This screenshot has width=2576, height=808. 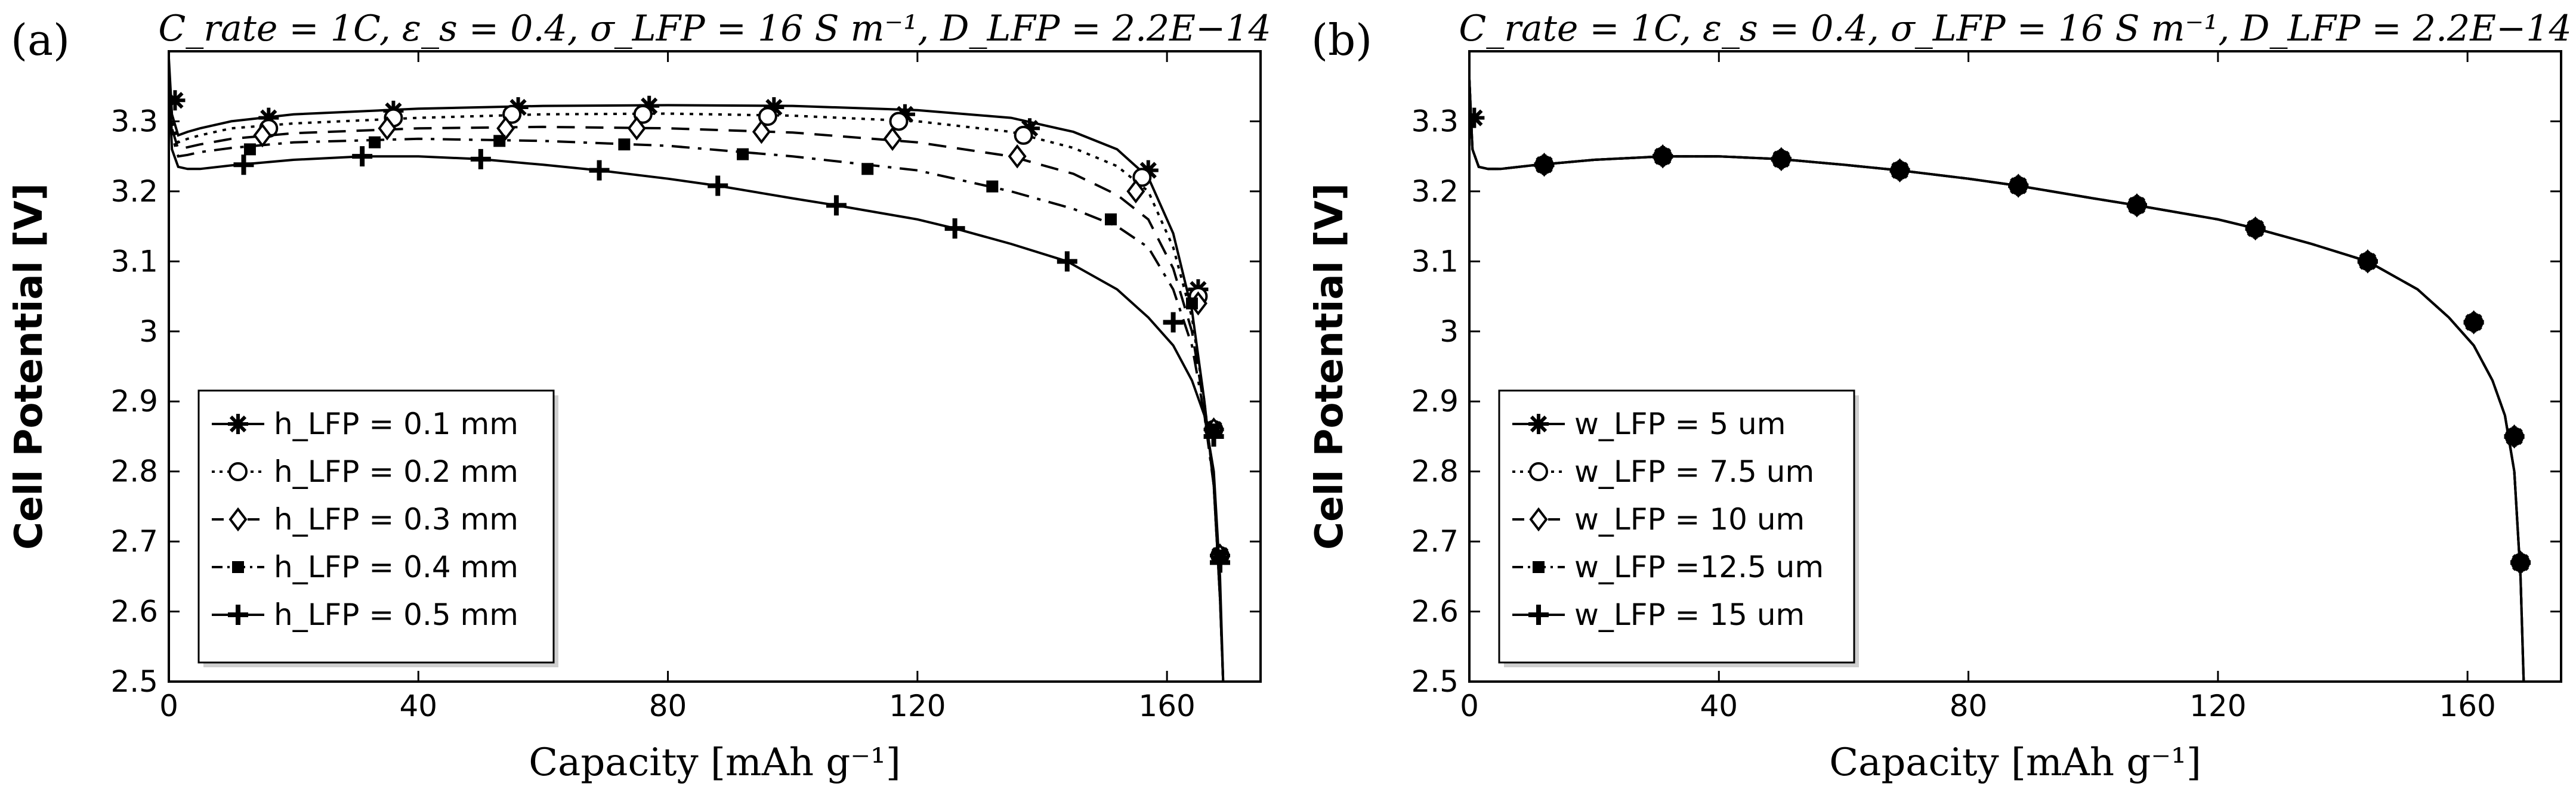 What do you see at coordinates (396, 472) in the screenshot?
I see `legend-label: h_LFP = 0.2 mm` at bounding box center [396, 472].